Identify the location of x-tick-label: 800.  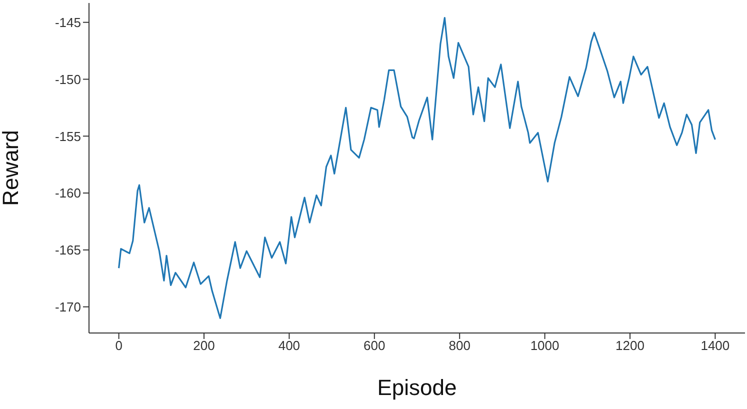
(459, 346).